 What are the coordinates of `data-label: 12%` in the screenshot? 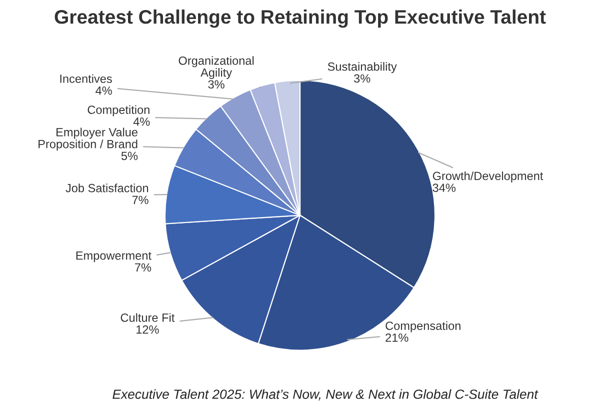 It's located at (147, 329).